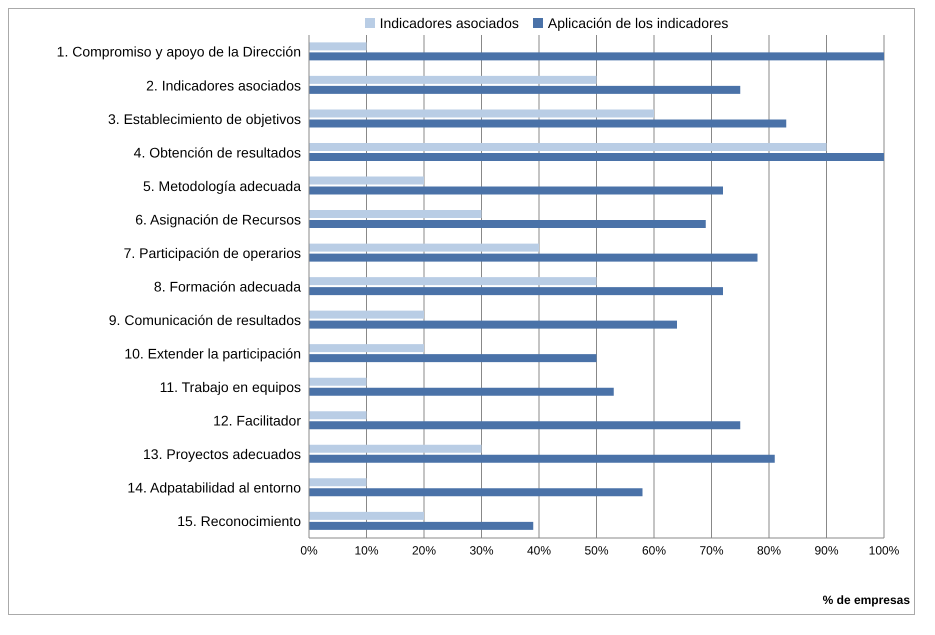 The image size is (935, 635). I want to click on x-tick-label: 20%, so click(424, 551).